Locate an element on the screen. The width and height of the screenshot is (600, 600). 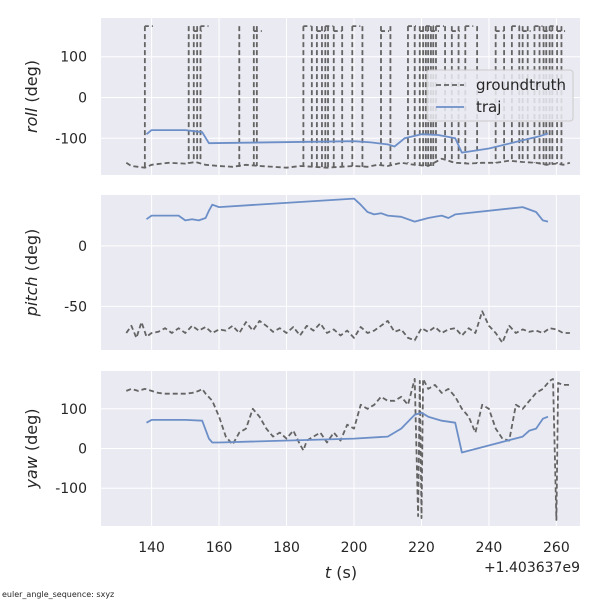
legend-label-groundtruth: groundtruth is located at coordinates (521, 85).